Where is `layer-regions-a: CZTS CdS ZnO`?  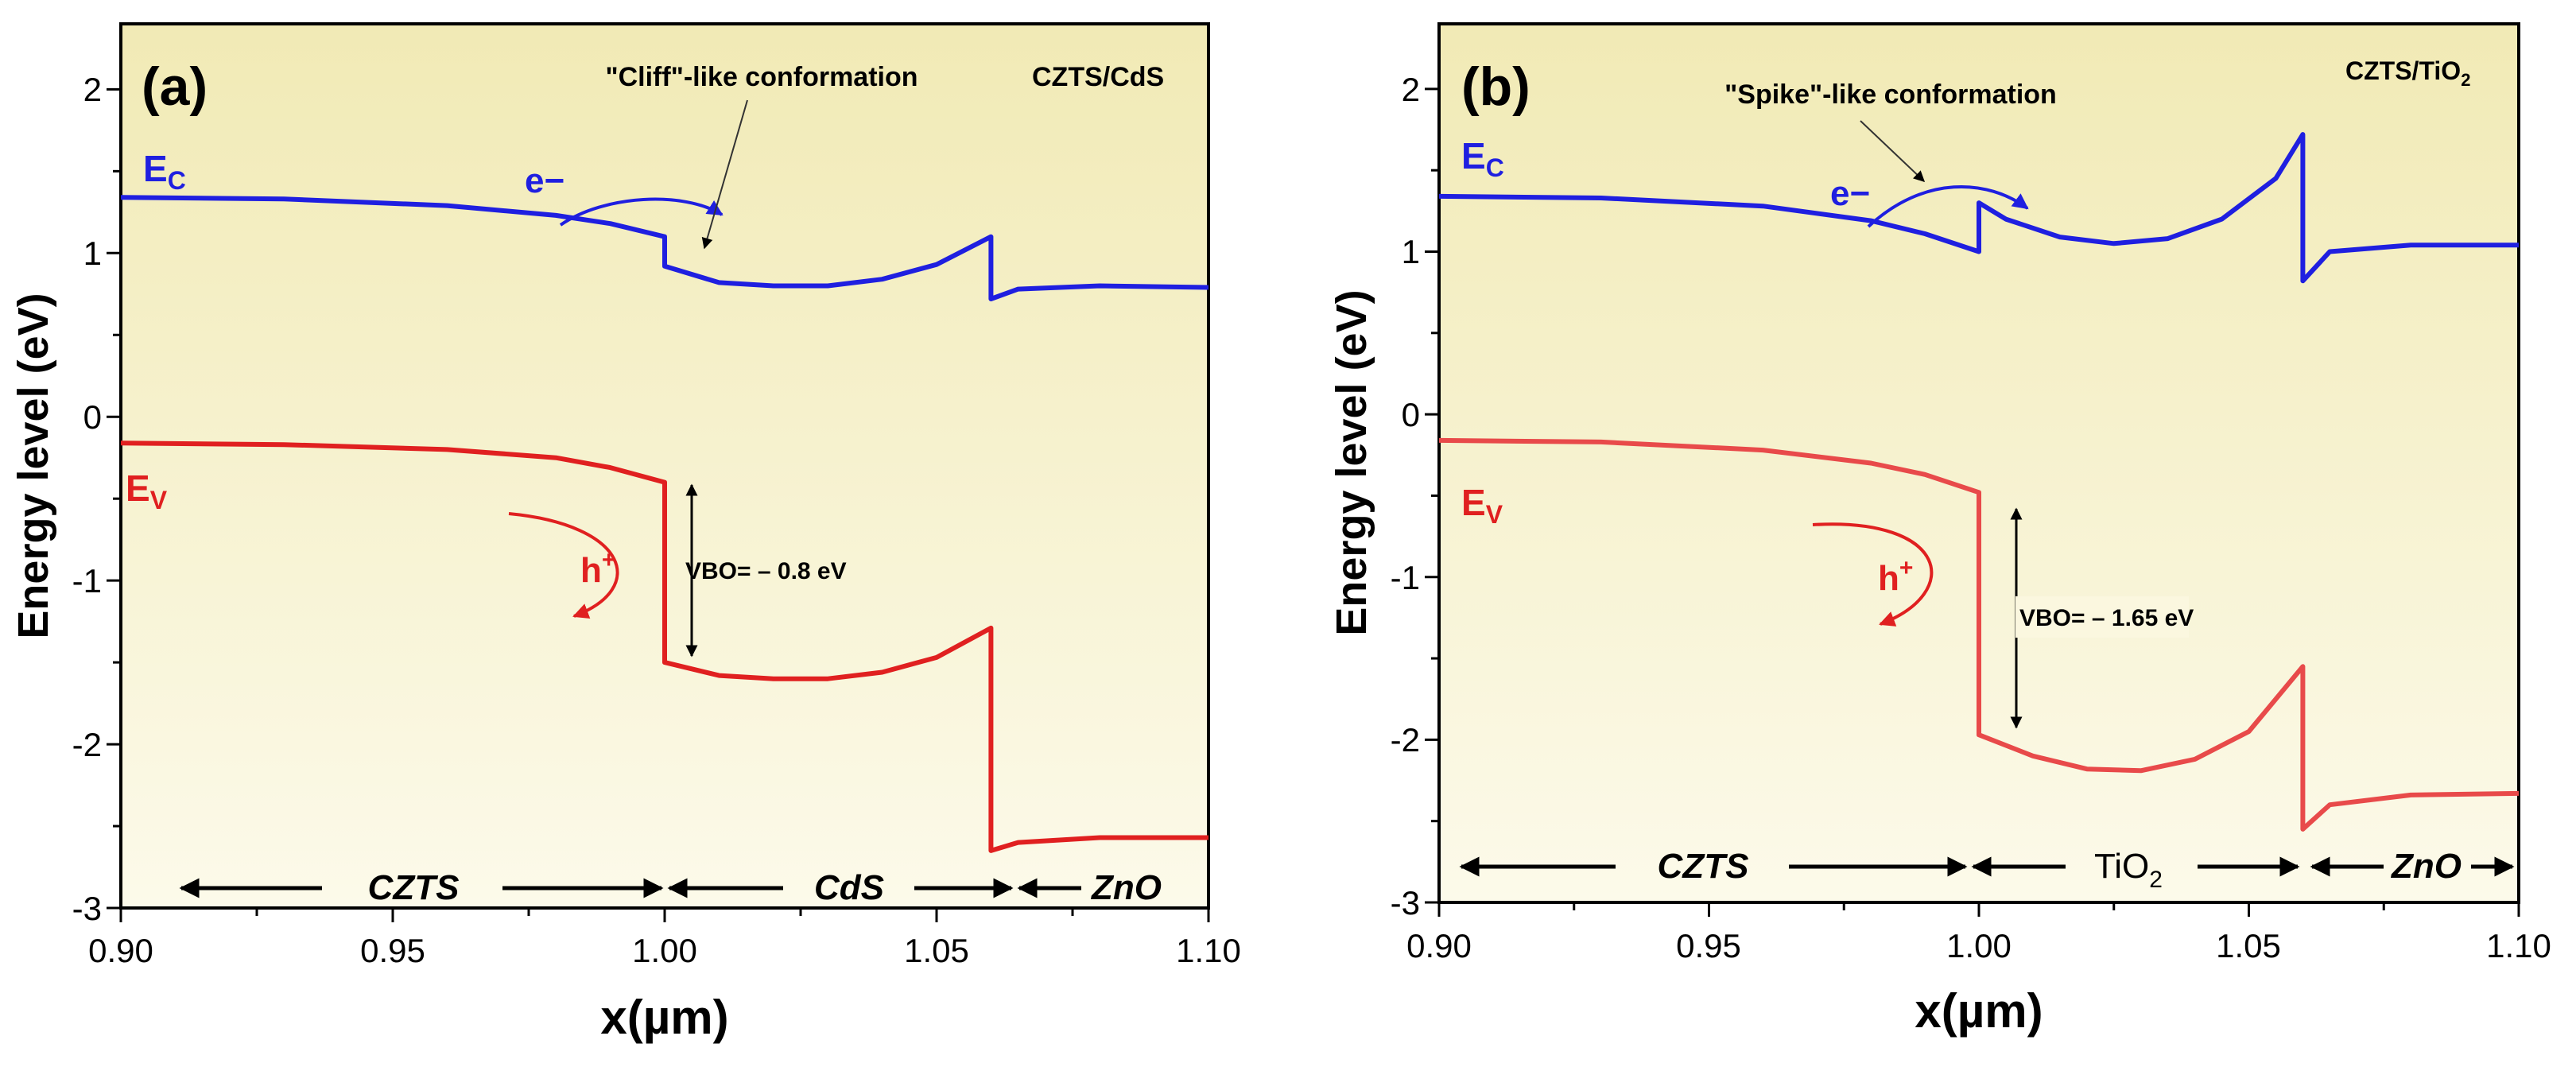 layer-regions-a: CZTS CdS ZnO is located at coordinates (670, 887).